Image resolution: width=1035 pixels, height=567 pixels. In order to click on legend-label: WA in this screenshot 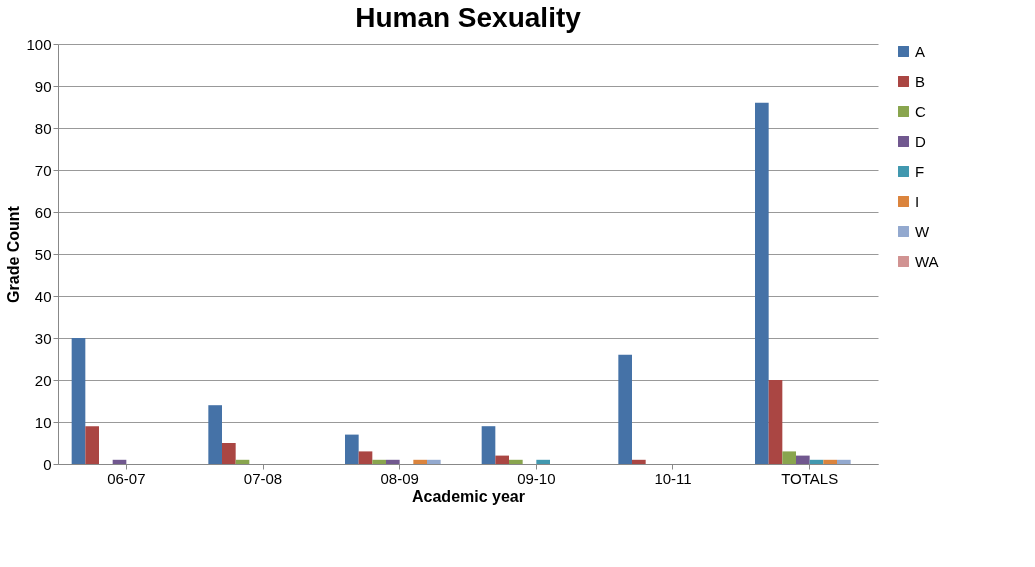, I will do `click(927, 261)`.